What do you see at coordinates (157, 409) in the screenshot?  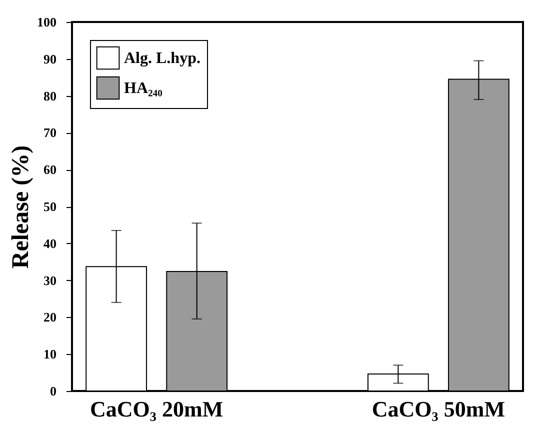 I see `x-tick-label: CaCO₃ 20mM` at bounding box center [157, 409].